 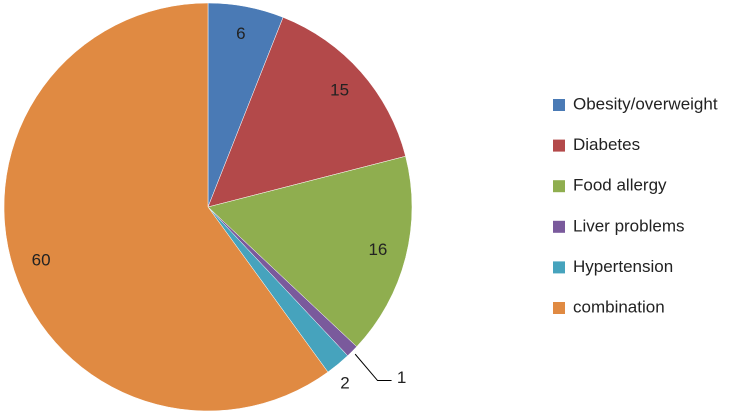 What do you see at coordinates (606, 144) in the screenshot?
I see `legend-label: Diabetes` at bounding box center [606, 144].